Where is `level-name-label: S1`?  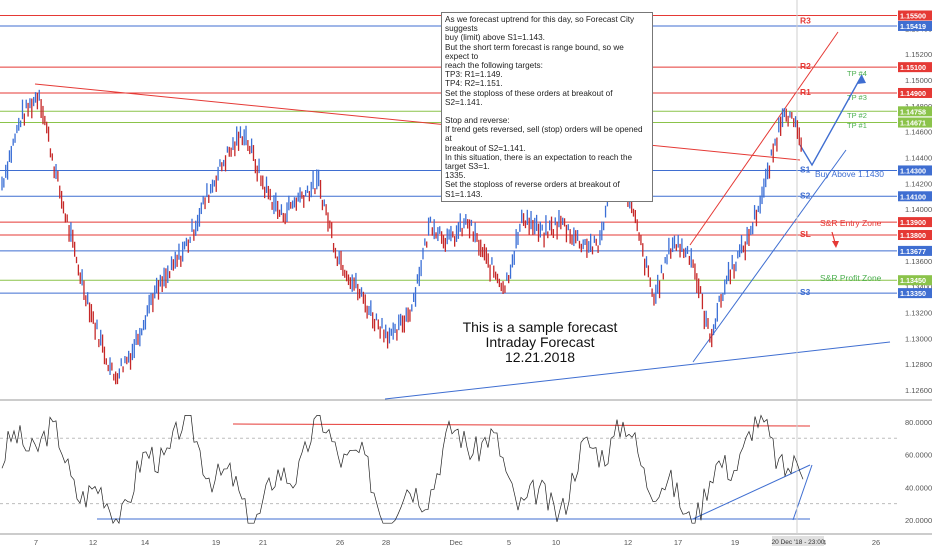 level-name-label: S1 is located at coordinates (805, 169).